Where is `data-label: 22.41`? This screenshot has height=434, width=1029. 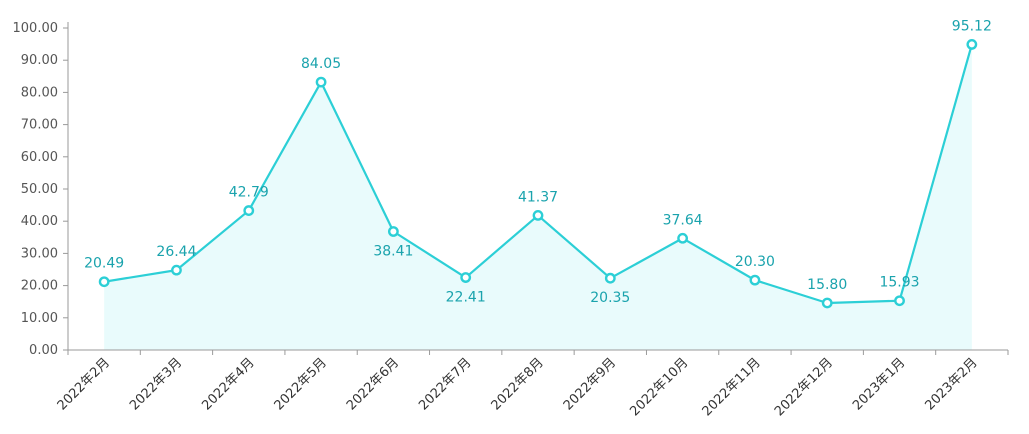 data-label: 22.41 is located at coordinates (466, 298).